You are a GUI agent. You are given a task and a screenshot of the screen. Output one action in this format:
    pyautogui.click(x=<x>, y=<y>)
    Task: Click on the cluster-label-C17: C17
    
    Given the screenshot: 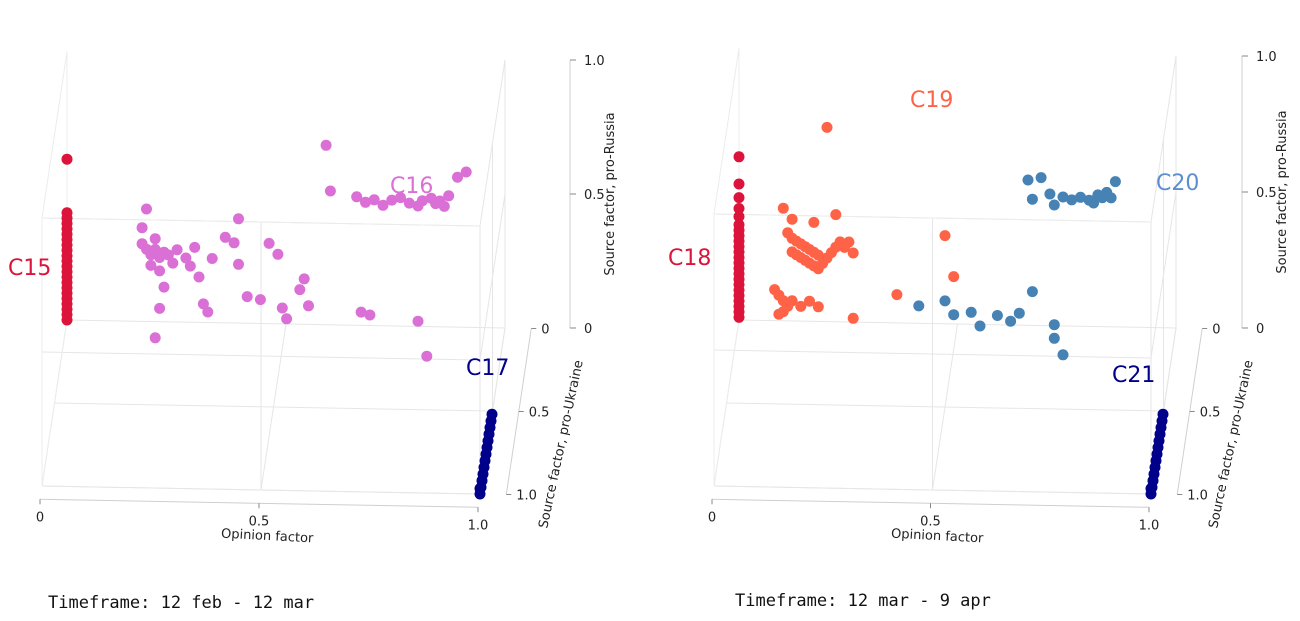 What is the action you would take?
    pyautogui.click(x=487, y=368)
    